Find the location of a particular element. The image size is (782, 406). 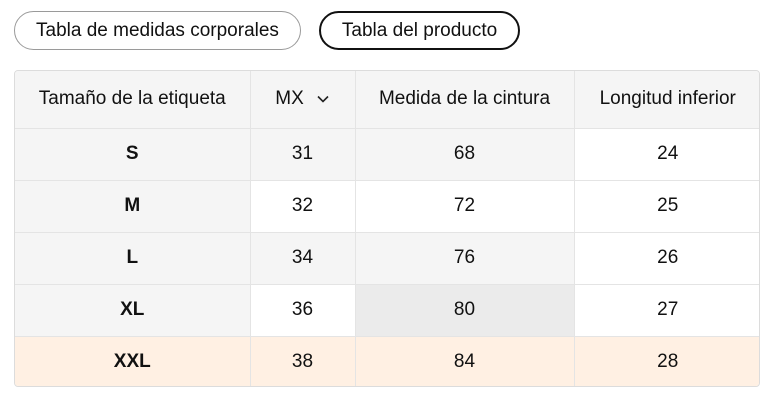

unit-select: MX is located at coordinates (302, 99).